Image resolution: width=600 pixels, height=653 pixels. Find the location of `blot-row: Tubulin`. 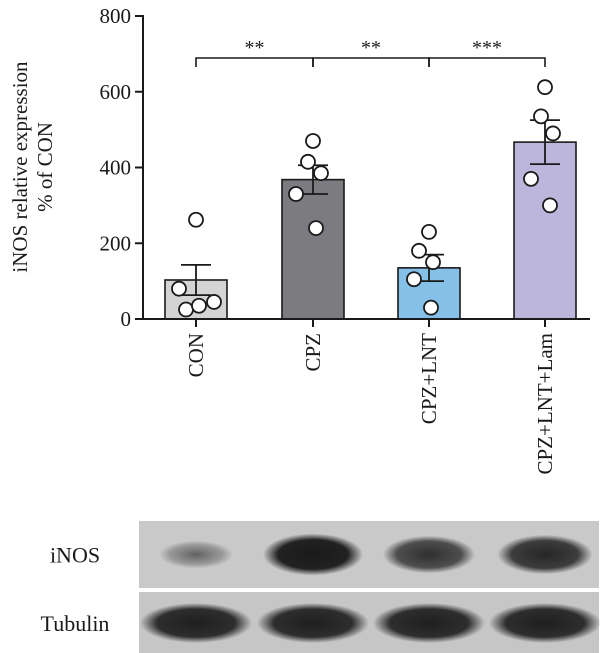

blot-row: Tubulin is located at coordinates (320, 622).